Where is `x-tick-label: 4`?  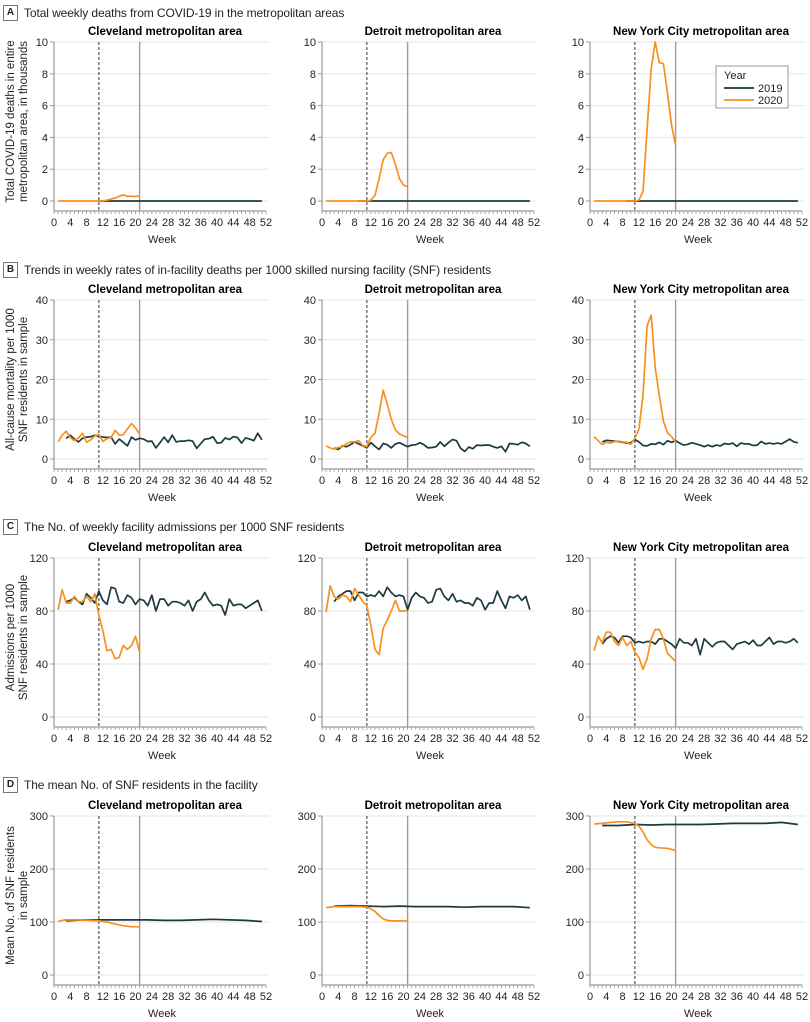 x-tick-label: 4 is located at coordinates (338, 481).